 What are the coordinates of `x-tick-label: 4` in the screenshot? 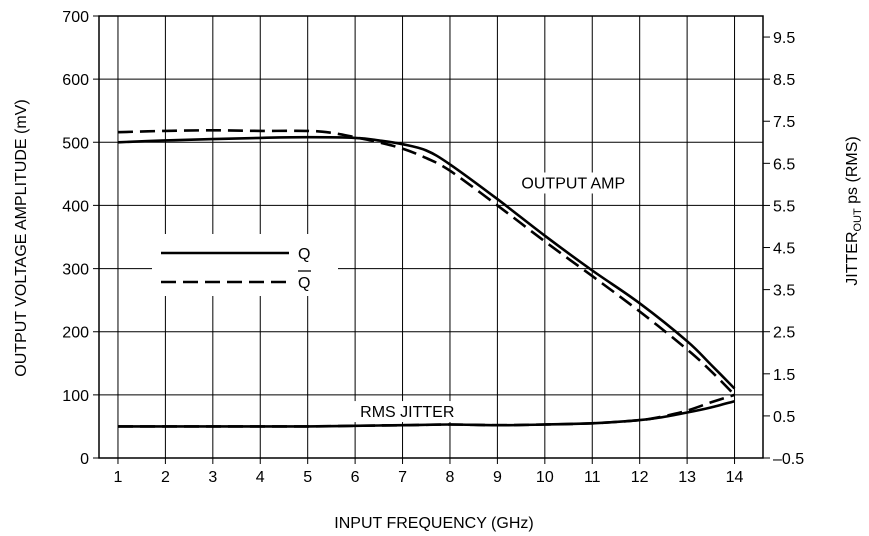 It's located at (260, 477).